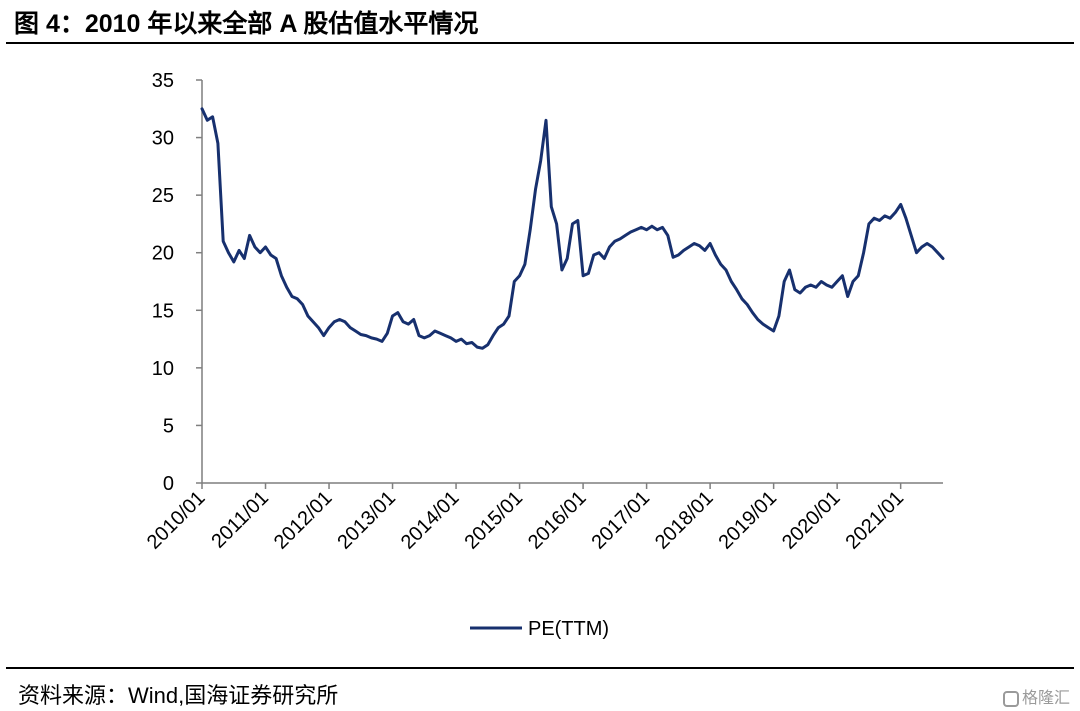  What do you see at coordinates (163, 254) in the screenshot?
I see `y-tick-label: 20` at bounding box center [163, 254].